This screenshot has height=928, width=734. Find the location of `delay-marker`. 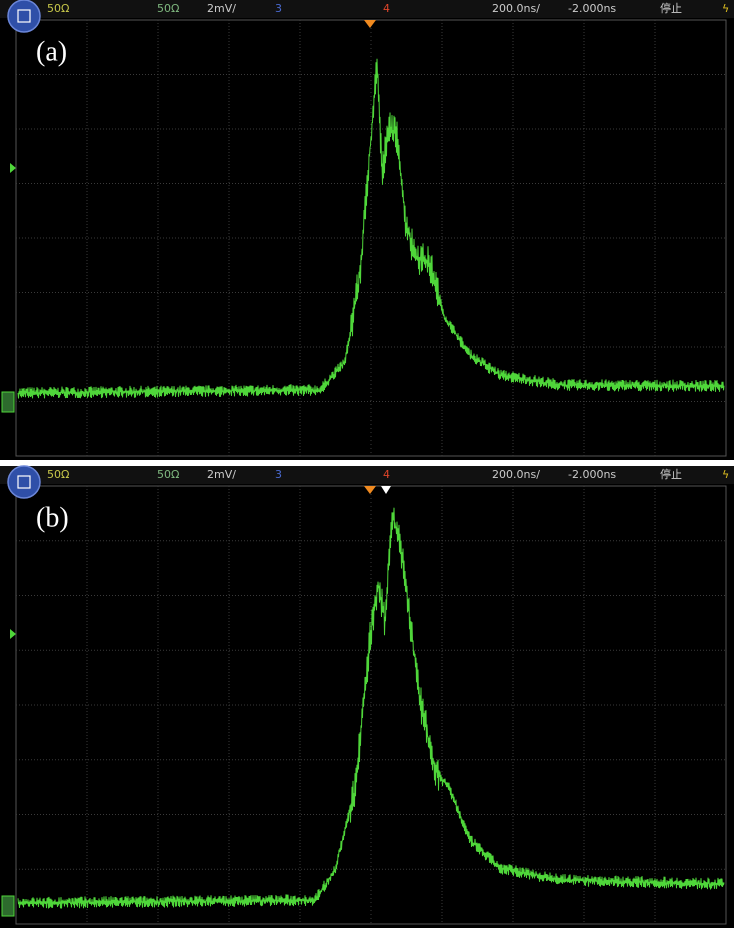

delay-marker is located at coordinates (386, 490).